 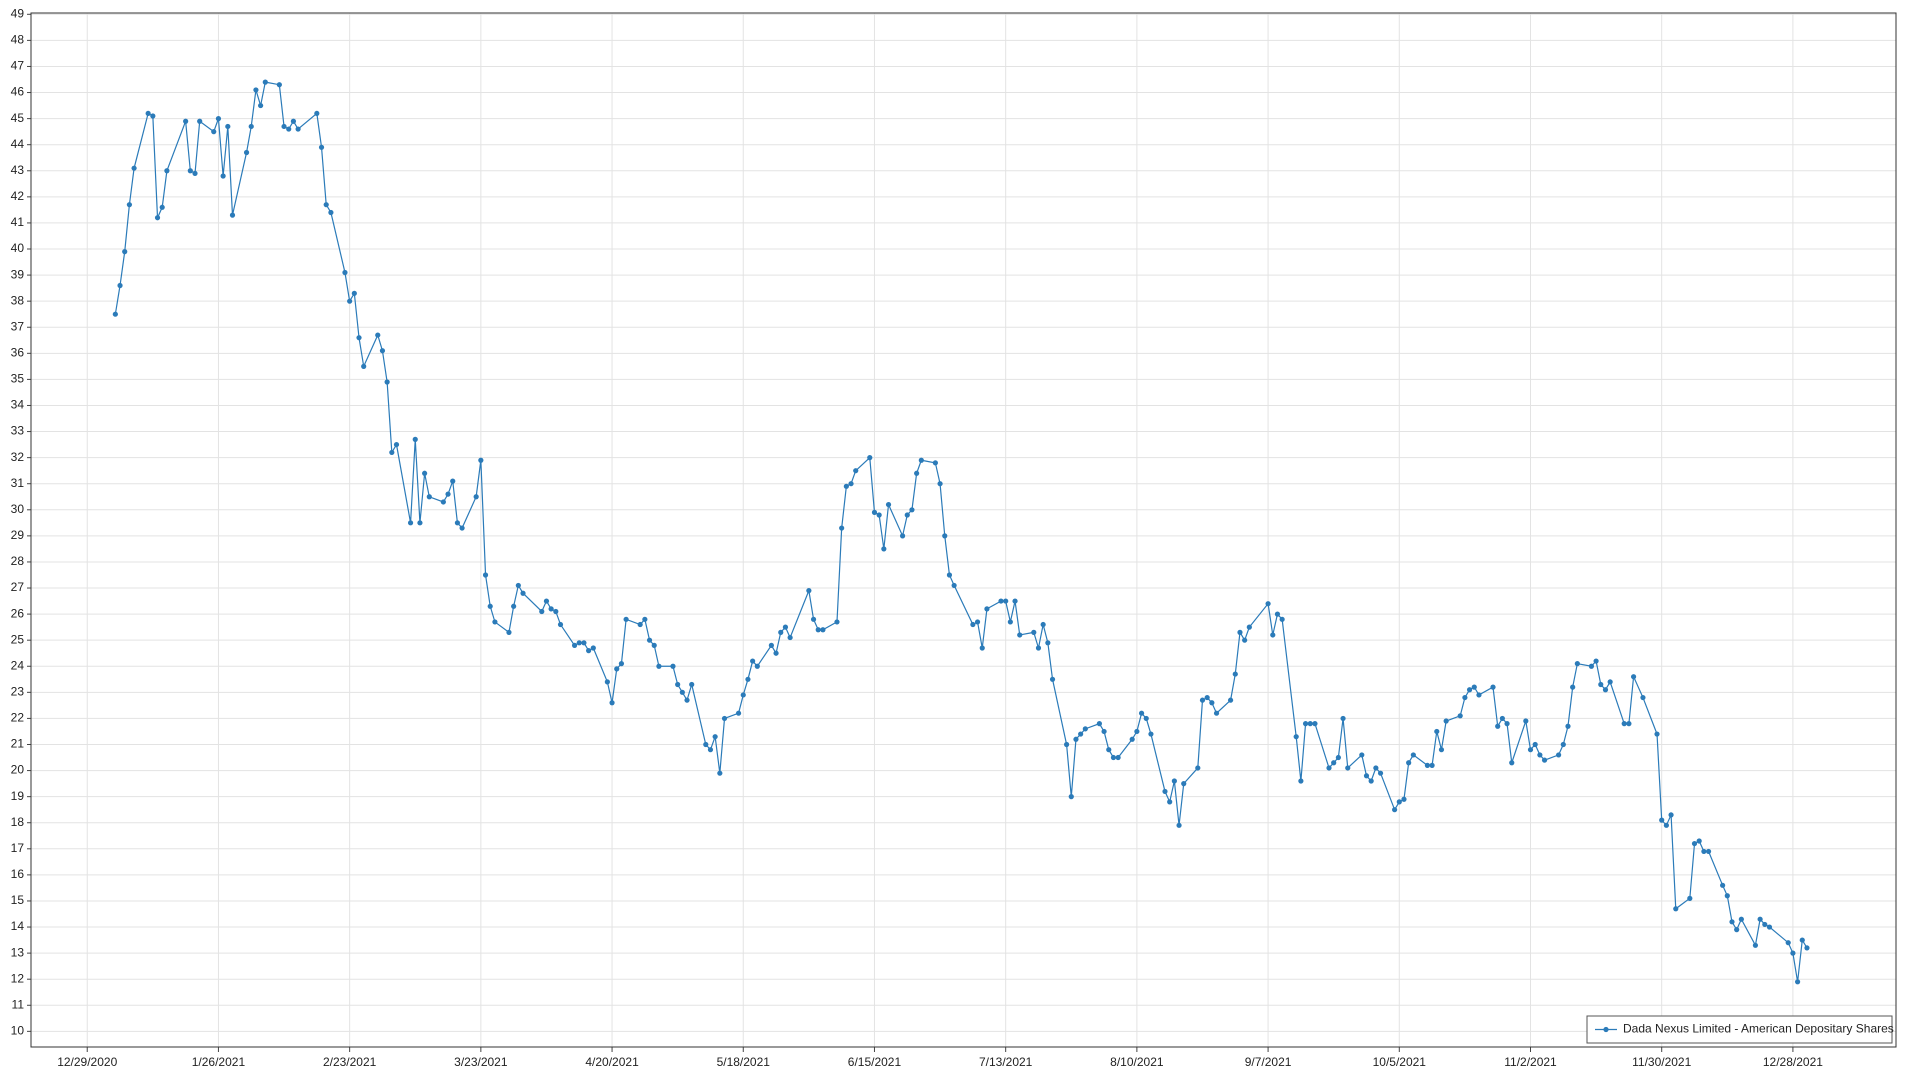 I want to click on x-tick-label: 6/15/2021, so click(x=875, y=1062).